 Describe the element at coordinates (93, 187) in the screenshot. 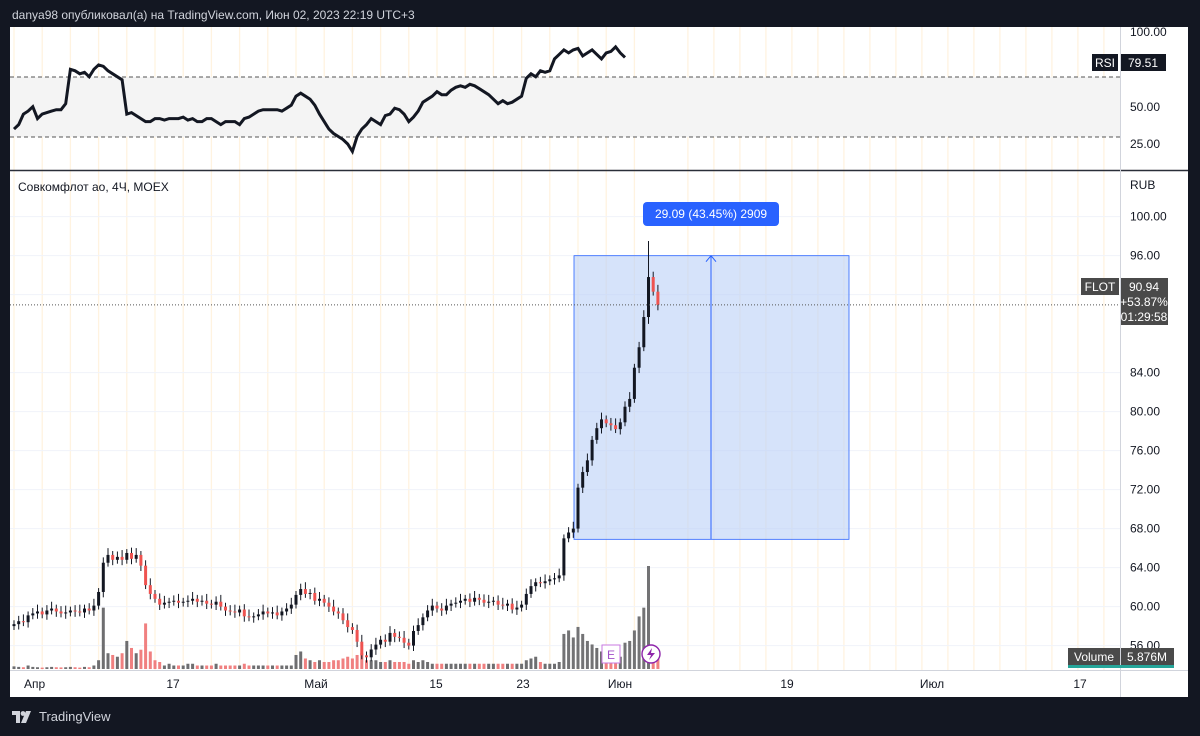

I see `chart-title: Совкомфлот ао, 4Ч, MOEX` at that location.